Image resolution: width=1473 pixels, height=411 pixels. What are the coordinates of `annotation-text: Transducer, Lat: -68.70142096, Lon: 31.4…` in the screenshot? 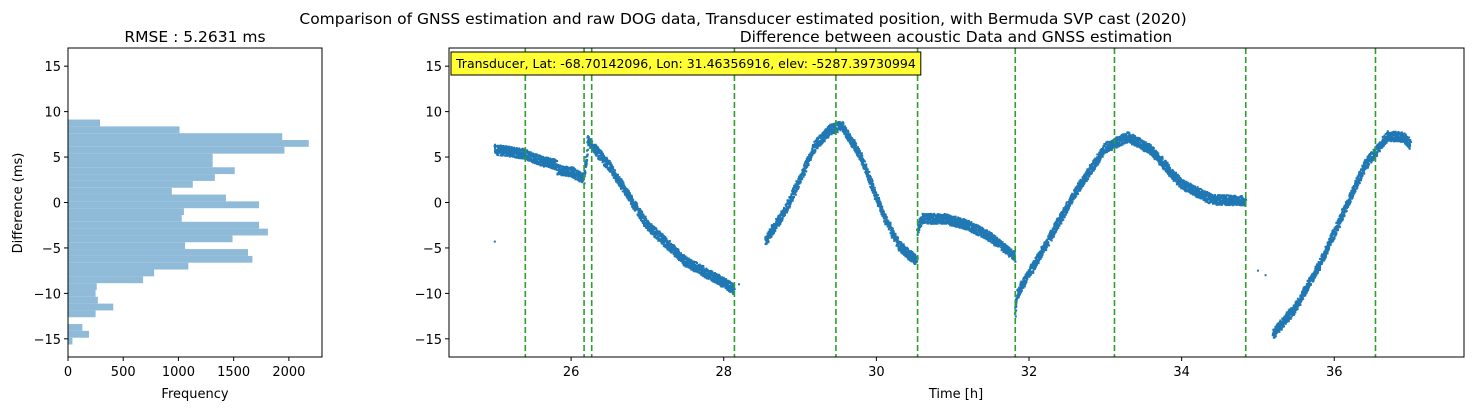 It's located at (685, 63).